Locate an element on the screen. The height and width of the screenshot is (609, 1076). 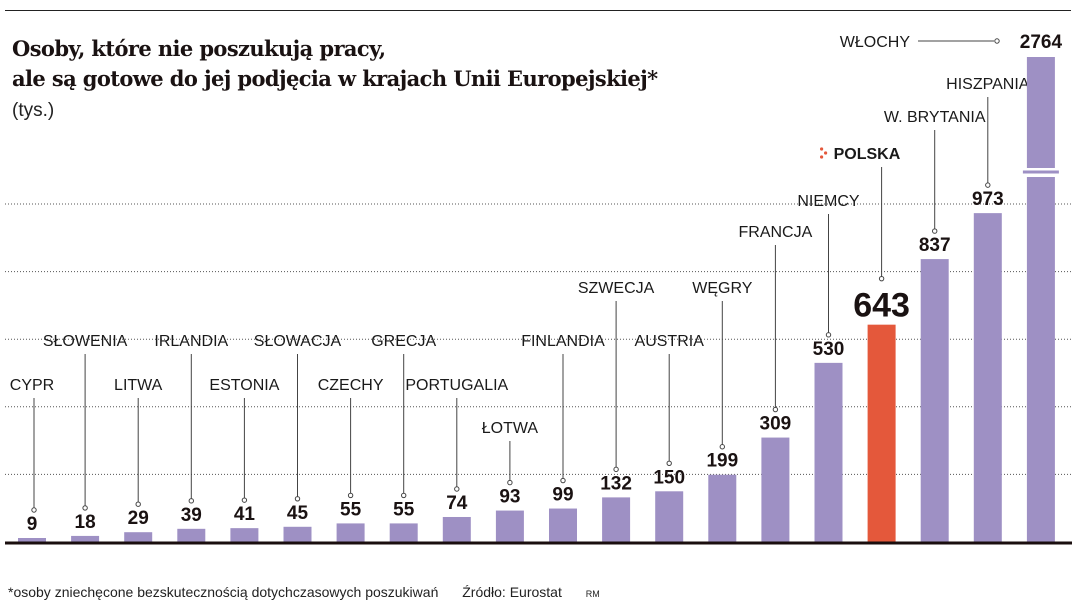
country-label: IRLANDIA is located at coordinates (191, 341).